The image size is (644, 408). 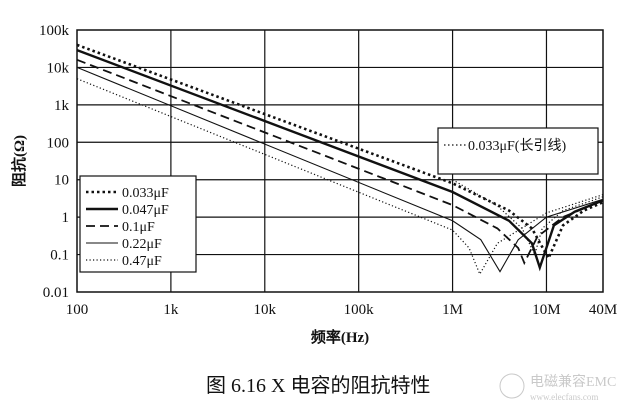 What do you see at coordinates (528, 218) in the screenshot?
I see `annotation-line` at bounding box center [528, 218].